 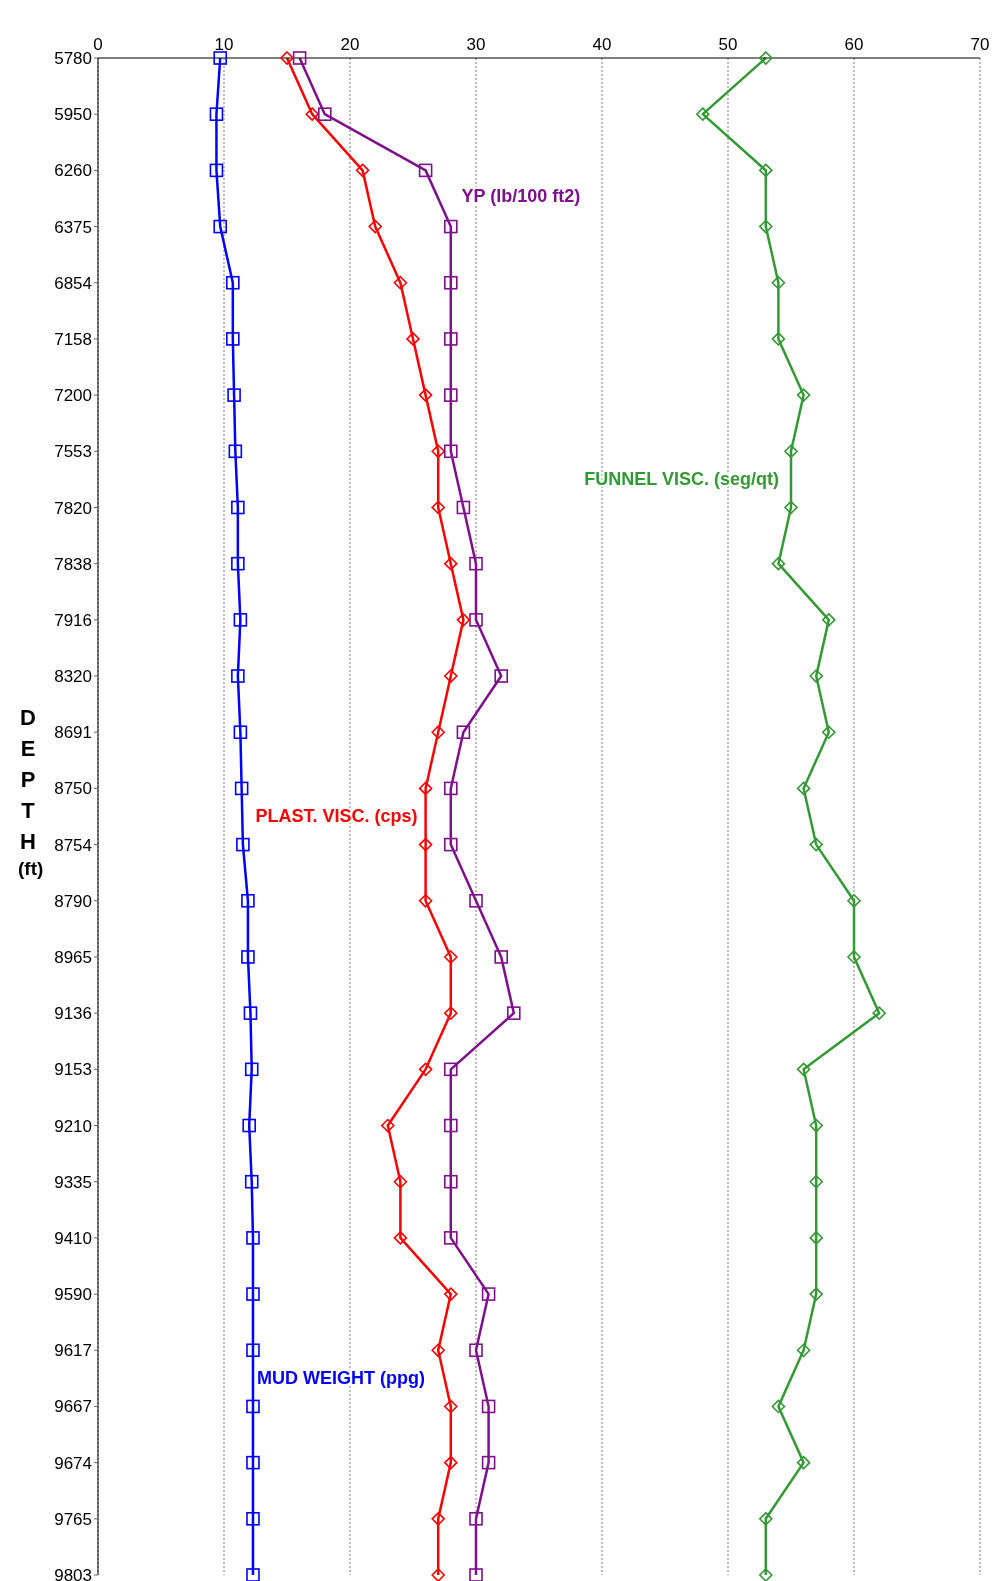 I want to click on y-tick-label: 9617, so click(x=73, y=1351).